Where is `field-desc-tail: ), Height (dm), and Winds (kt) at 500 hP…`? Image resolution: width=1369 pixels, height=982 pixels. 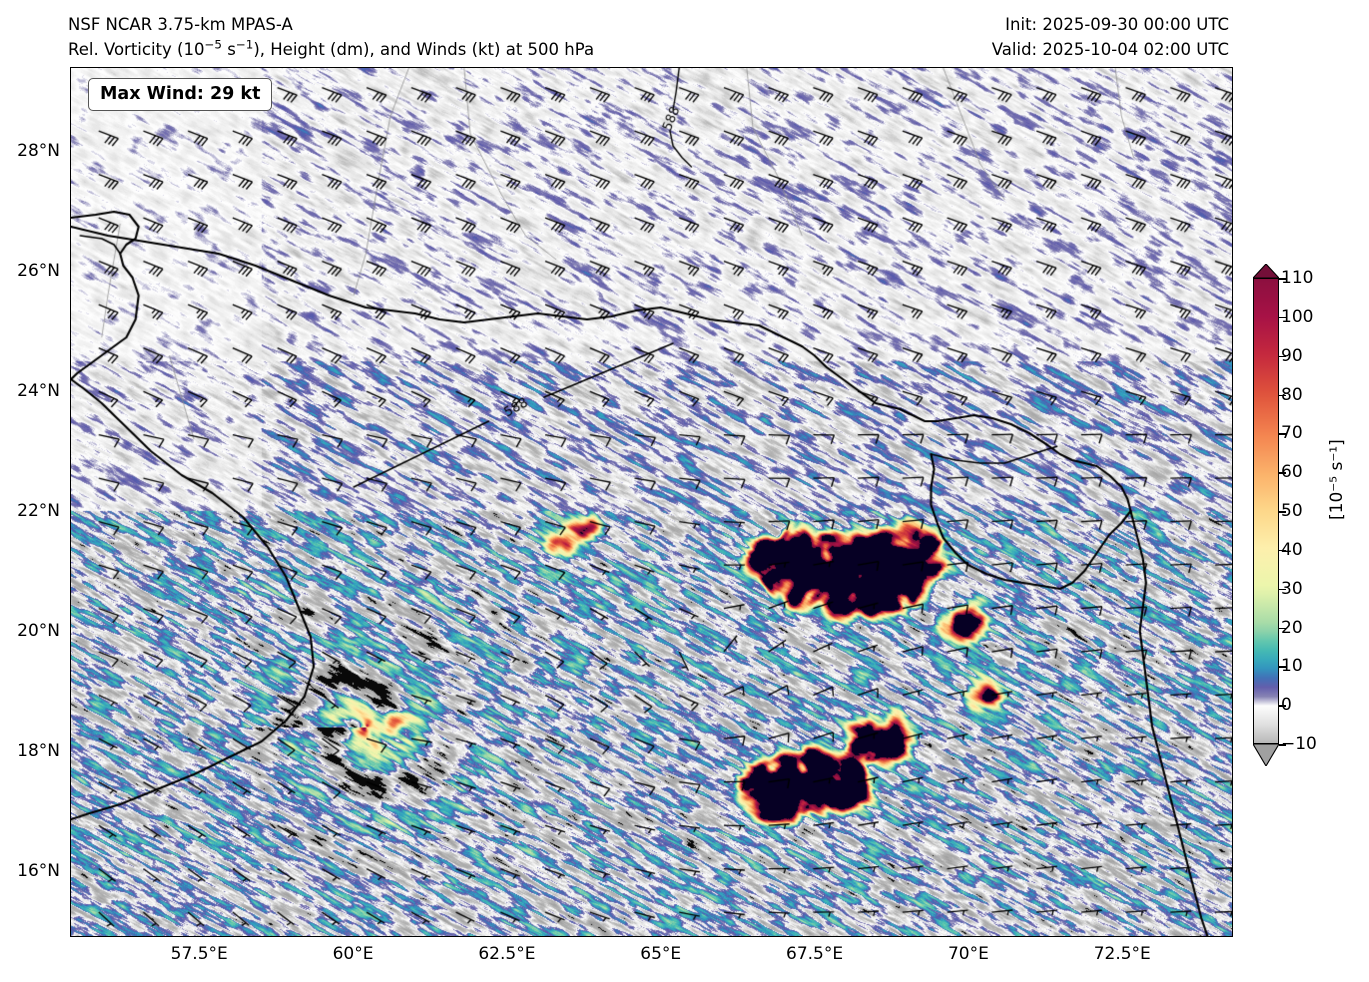 field-desc-tail: ), Height (dm), and Winds (kt) at 500 hP… is located at coordinates (424, 49).